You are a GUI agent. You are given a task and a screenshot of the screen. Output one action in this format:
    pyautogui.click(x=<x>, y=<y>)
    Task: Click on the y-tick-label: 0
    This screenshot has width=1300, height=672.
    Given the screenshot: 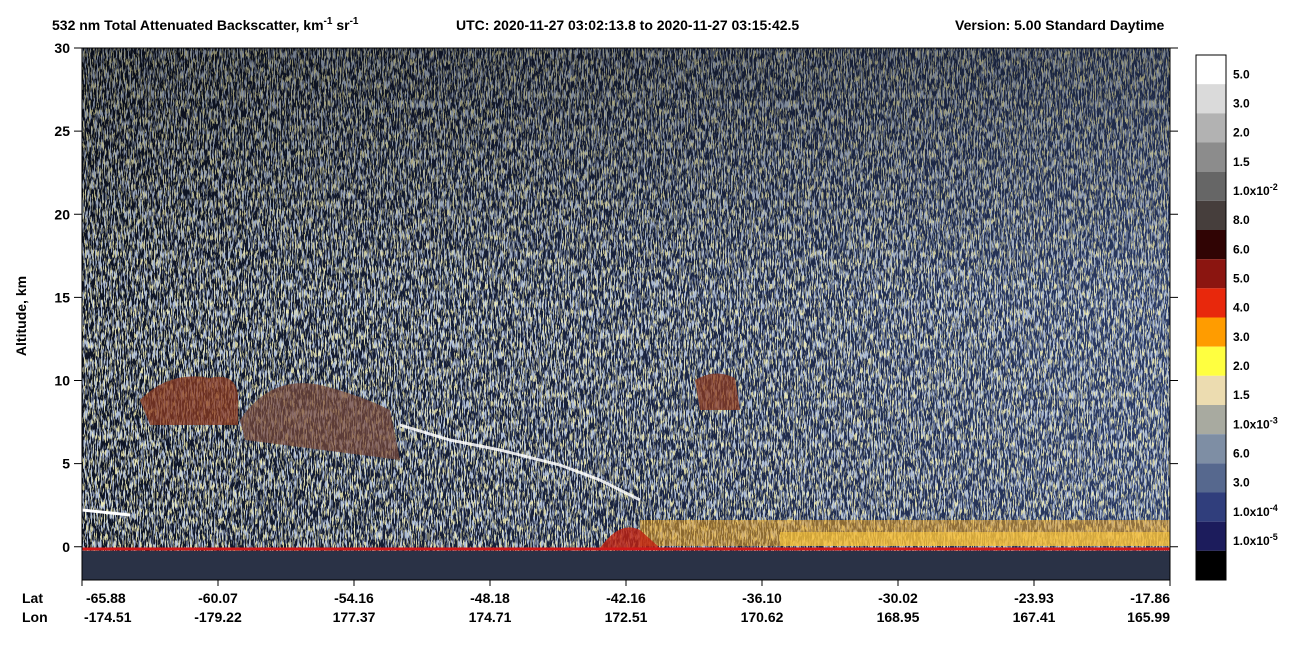 What is the action you would take?
    pyautogui.click(x=66, y=547)
    